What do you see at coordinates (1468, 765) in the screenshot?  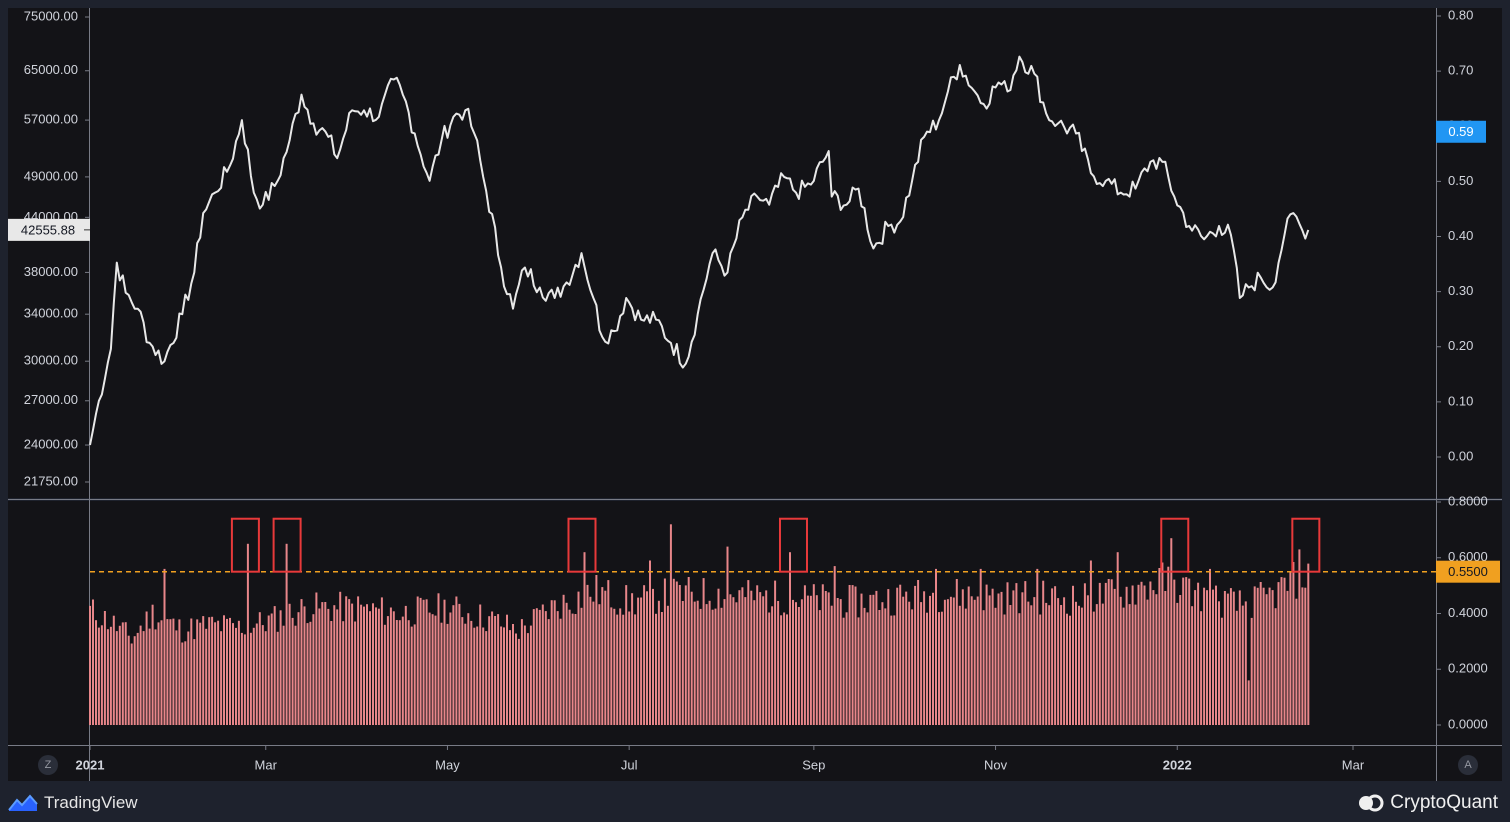 I see `auto-scale-button: A` at bounding box center [1468, 765].